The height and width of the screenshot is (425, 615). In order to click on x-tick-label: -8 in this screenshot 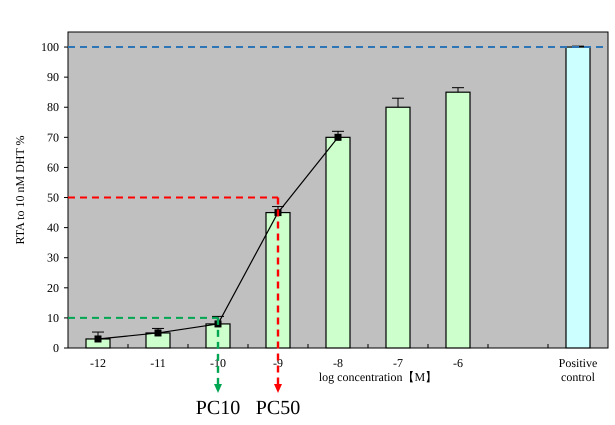, I will do `click(338, 363)`.